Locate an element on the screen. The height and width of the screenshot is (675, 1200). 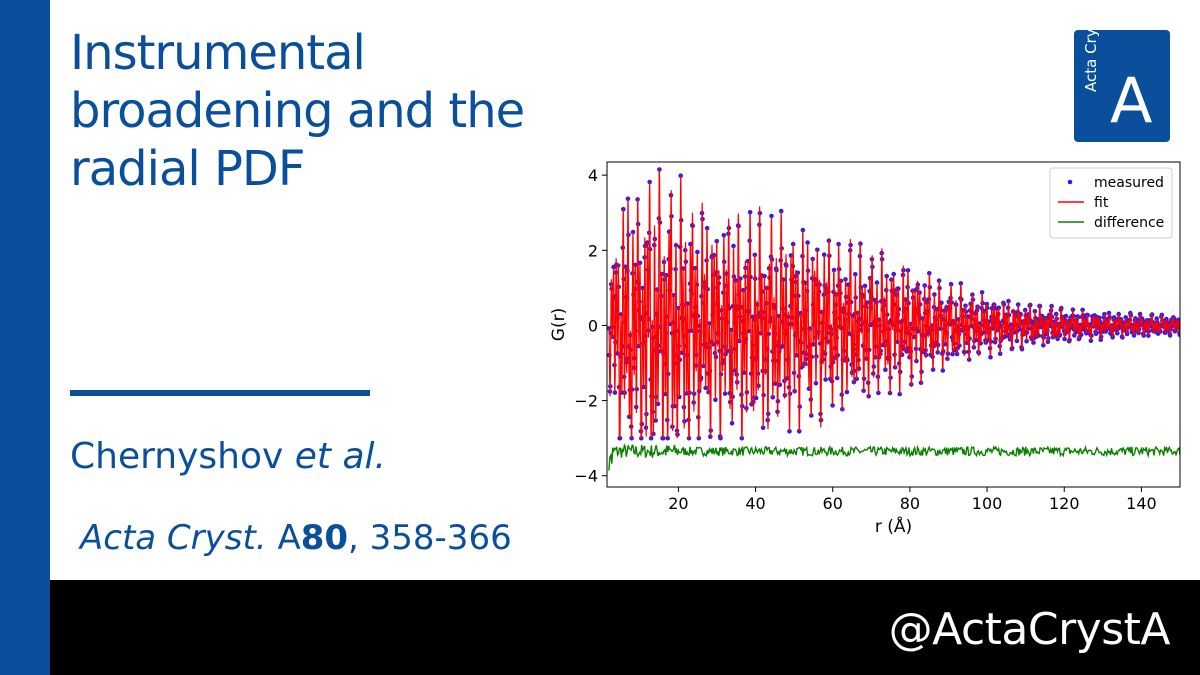
footer-bar is located at coordinates (625, 627).